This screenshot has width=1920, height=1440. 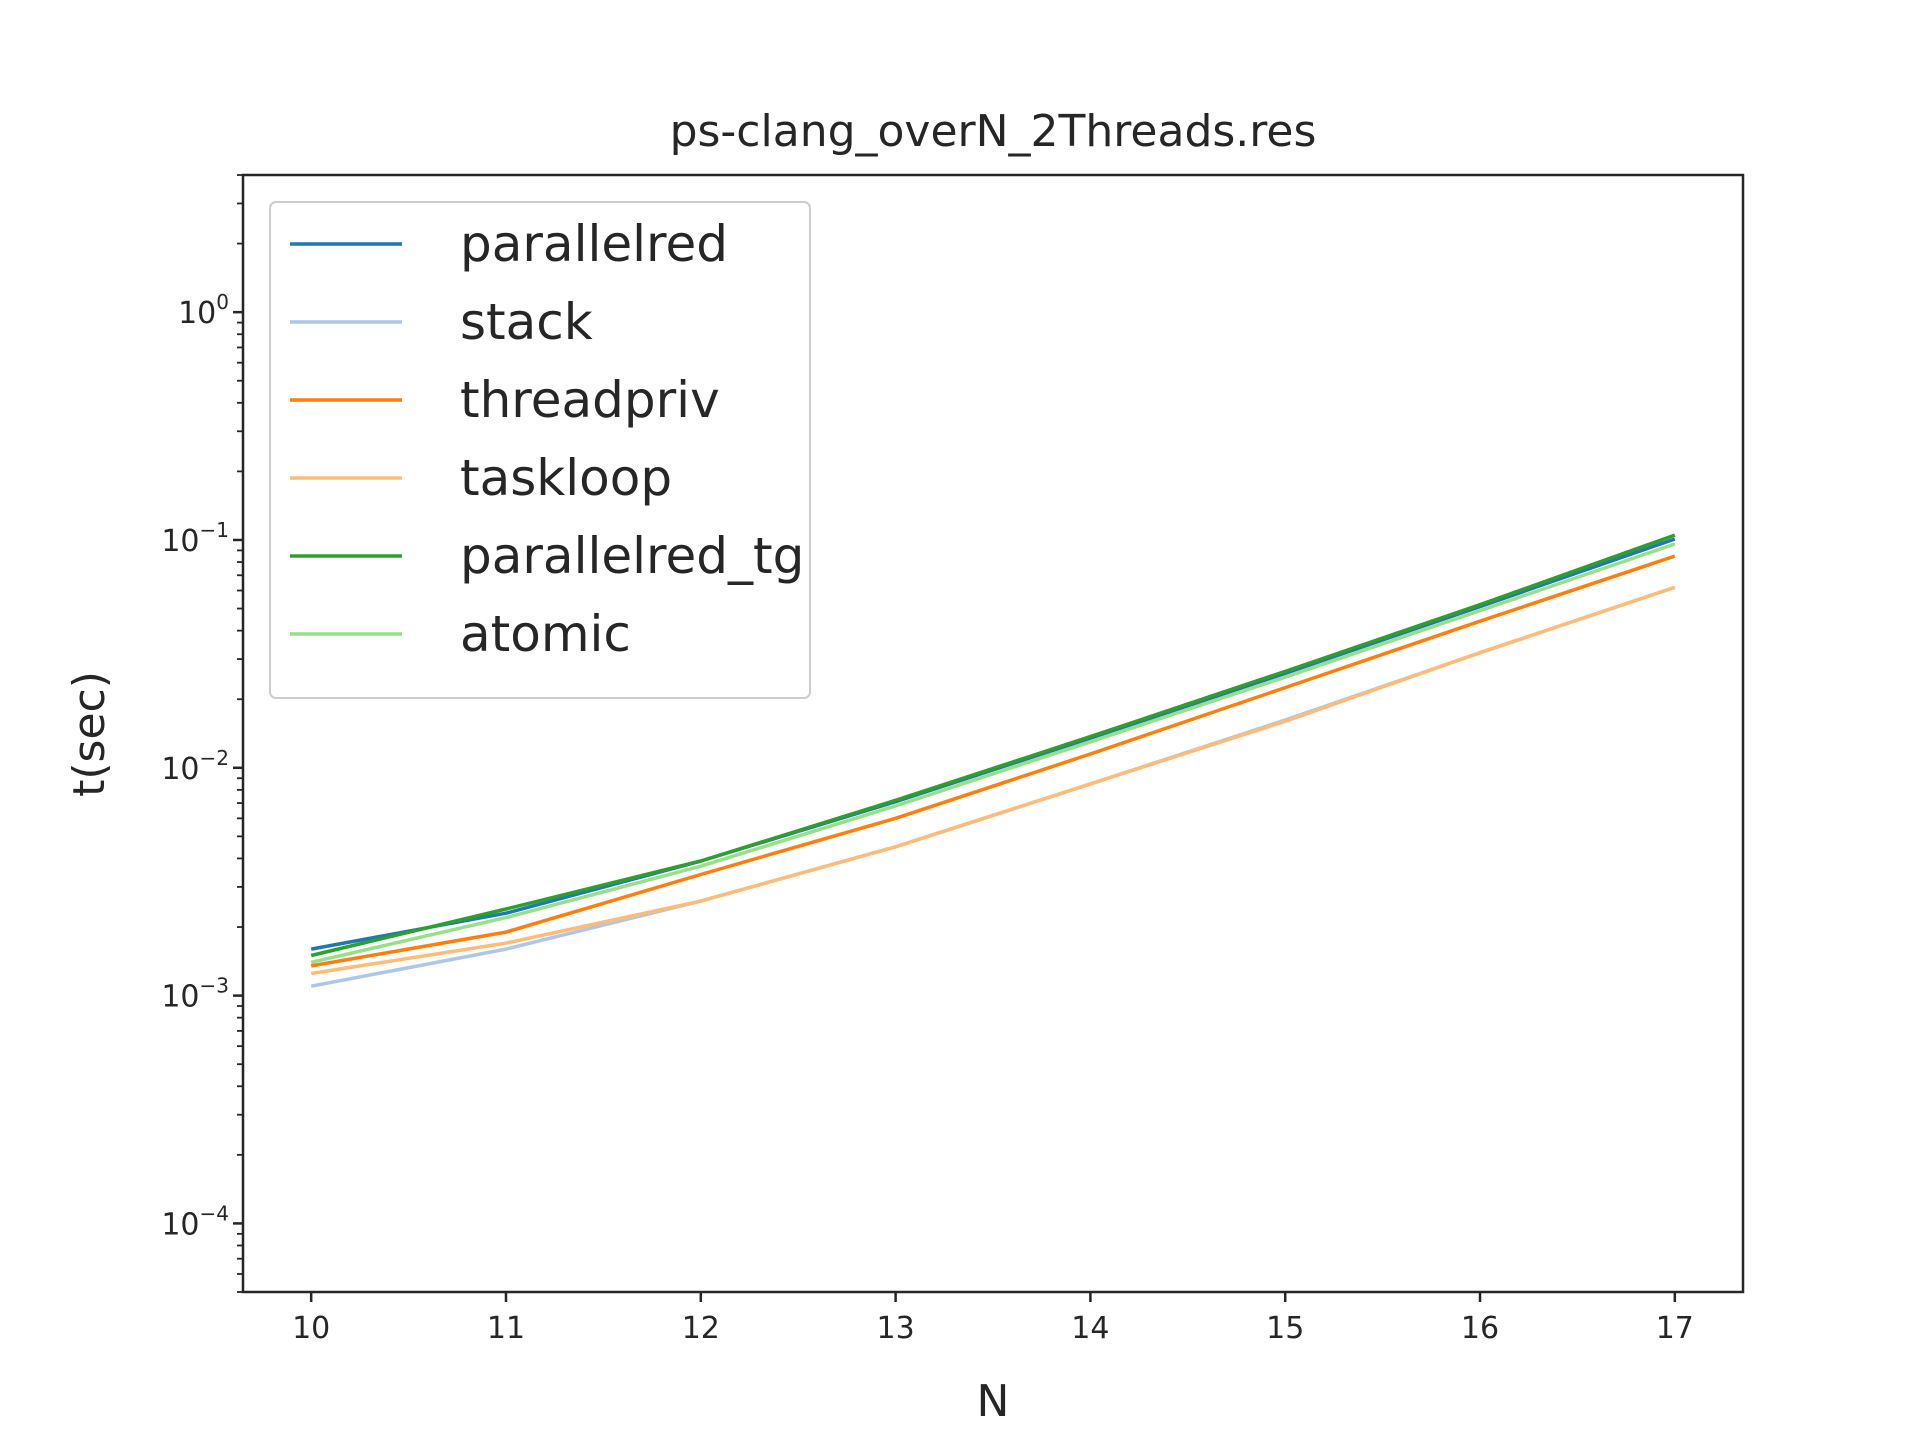 What do you see at coordinates (203, 310) in the screenshot?
I see `y-tick-label: 10⁰` at bounding box center [203, 310].